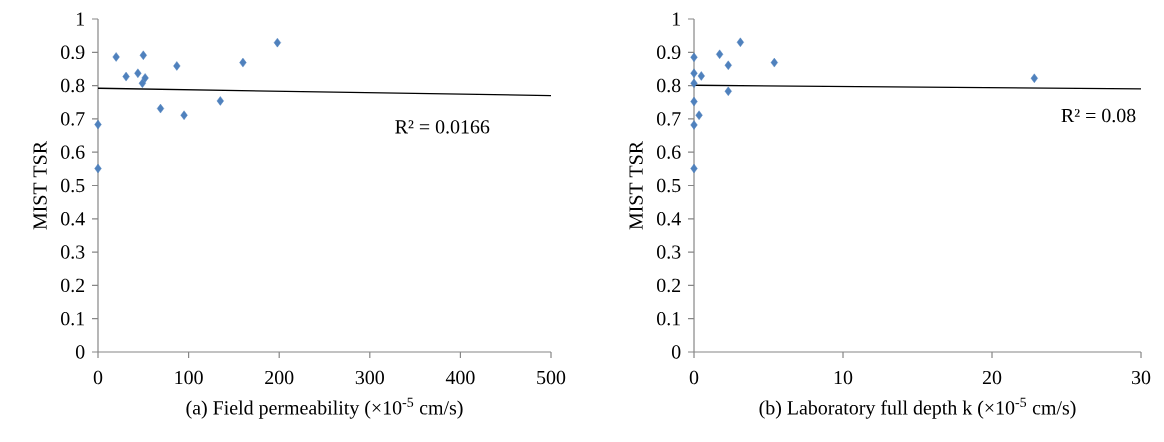  What do you see at coordinates (279, 377) in the screenshot?
I see `x-tick-label: 200` at bounding box center [279, 377].